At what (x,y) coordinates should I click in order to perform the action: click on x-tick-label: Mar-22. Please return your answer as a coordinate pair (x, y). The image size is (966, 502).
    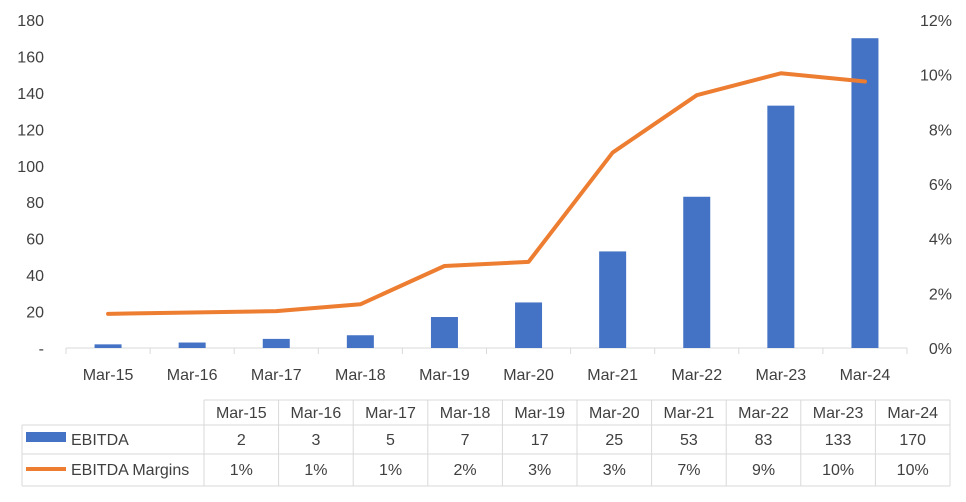
    Looking at the image, I should click on (696, 375).